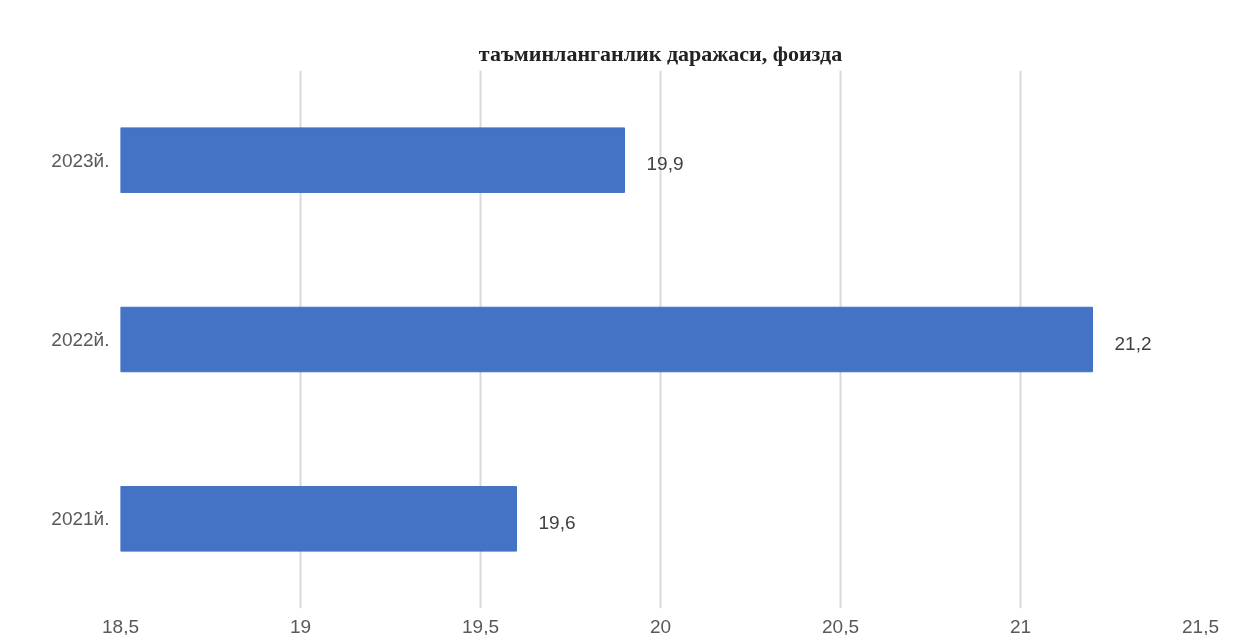 This screenshot has width=1259, height=641. What do you see at coordinates (1200, 626) in the screenshot?
I see `x-tick-label: 21,5` at bounding box center [1200, 626].